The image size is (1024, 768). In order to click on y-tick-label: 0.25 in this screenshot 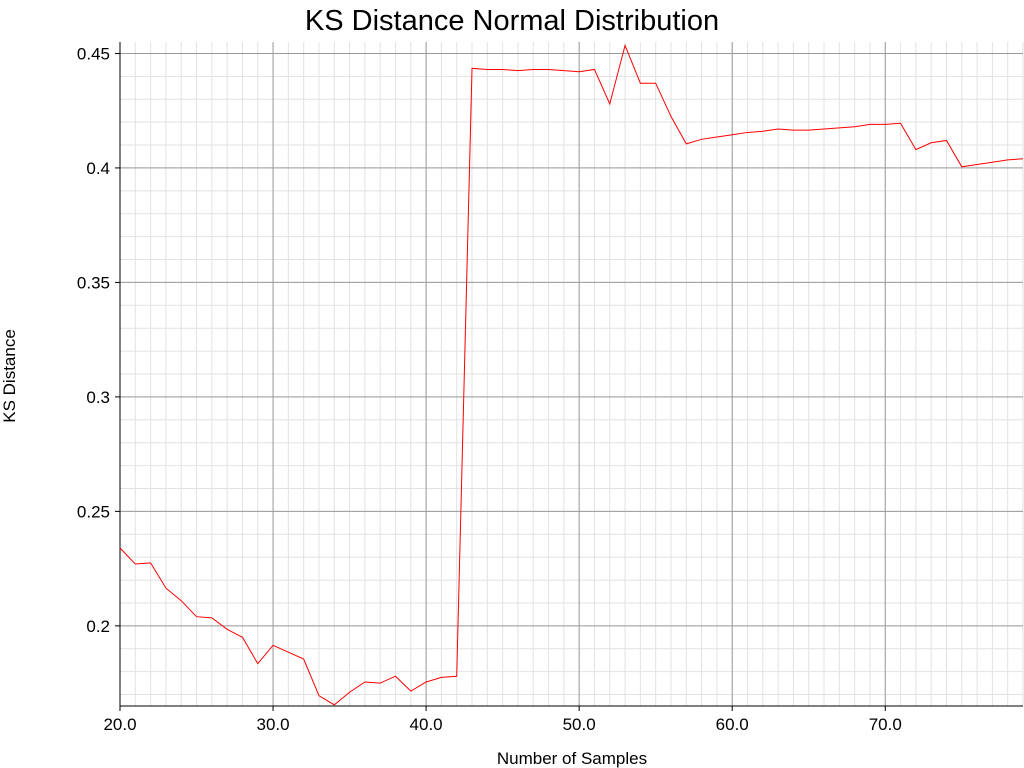, I will do `click(93, 511)`.